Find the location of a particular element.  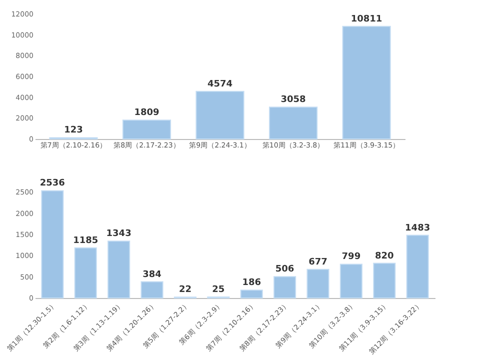

data-label: 4574 is located at coordinates (220, 84).